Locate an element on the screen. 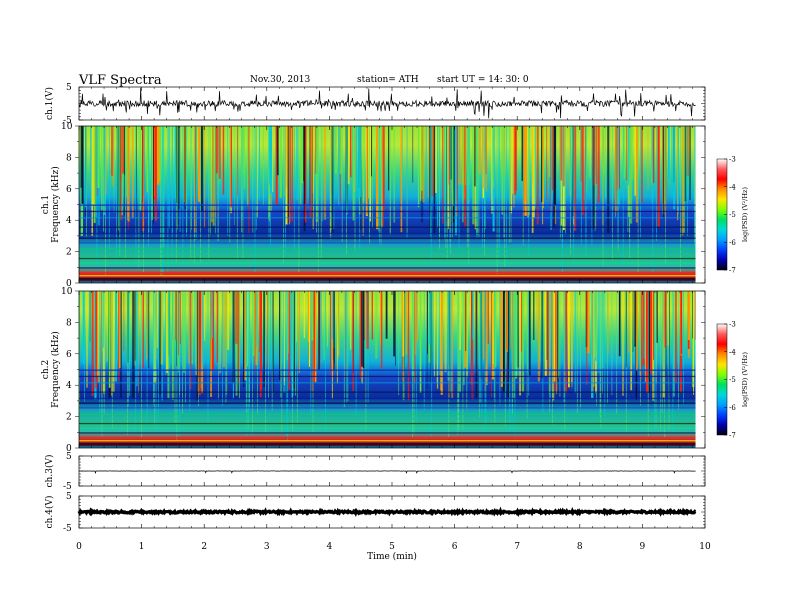 This screenshot has width=792, height=612. spec1-ytick-label: 8 is located at coordinates (69, 158).